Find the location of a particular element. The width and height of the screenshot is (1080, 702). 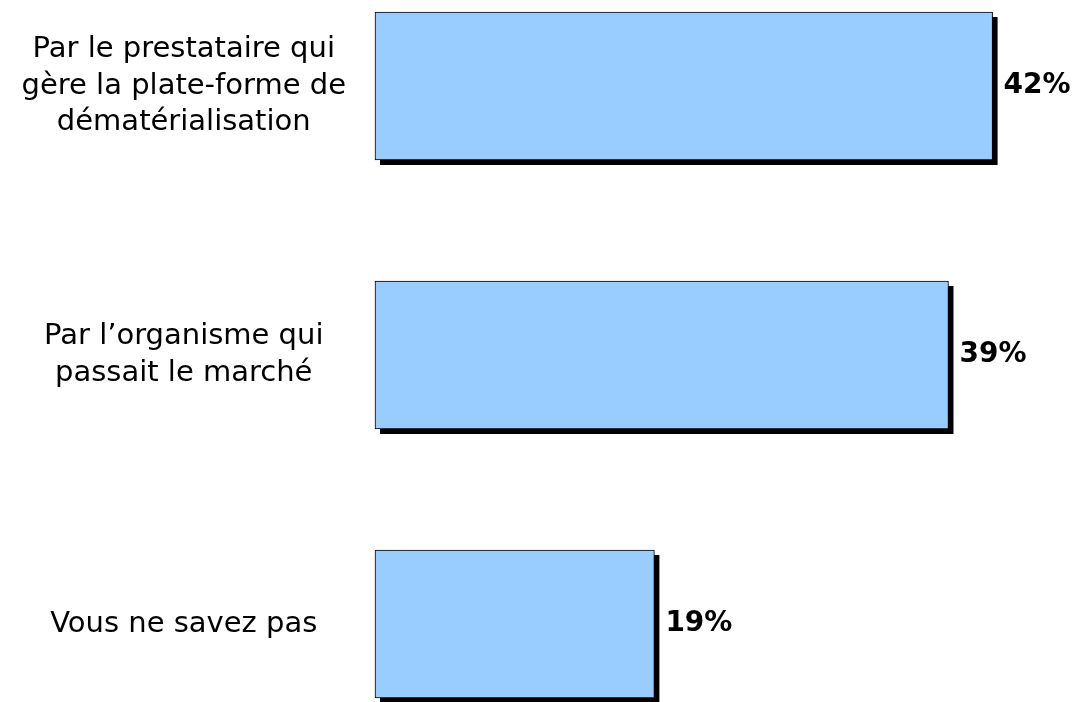

y-tick-label: Par l’organisme qui passait le marché is located at coordinates (184, 352).